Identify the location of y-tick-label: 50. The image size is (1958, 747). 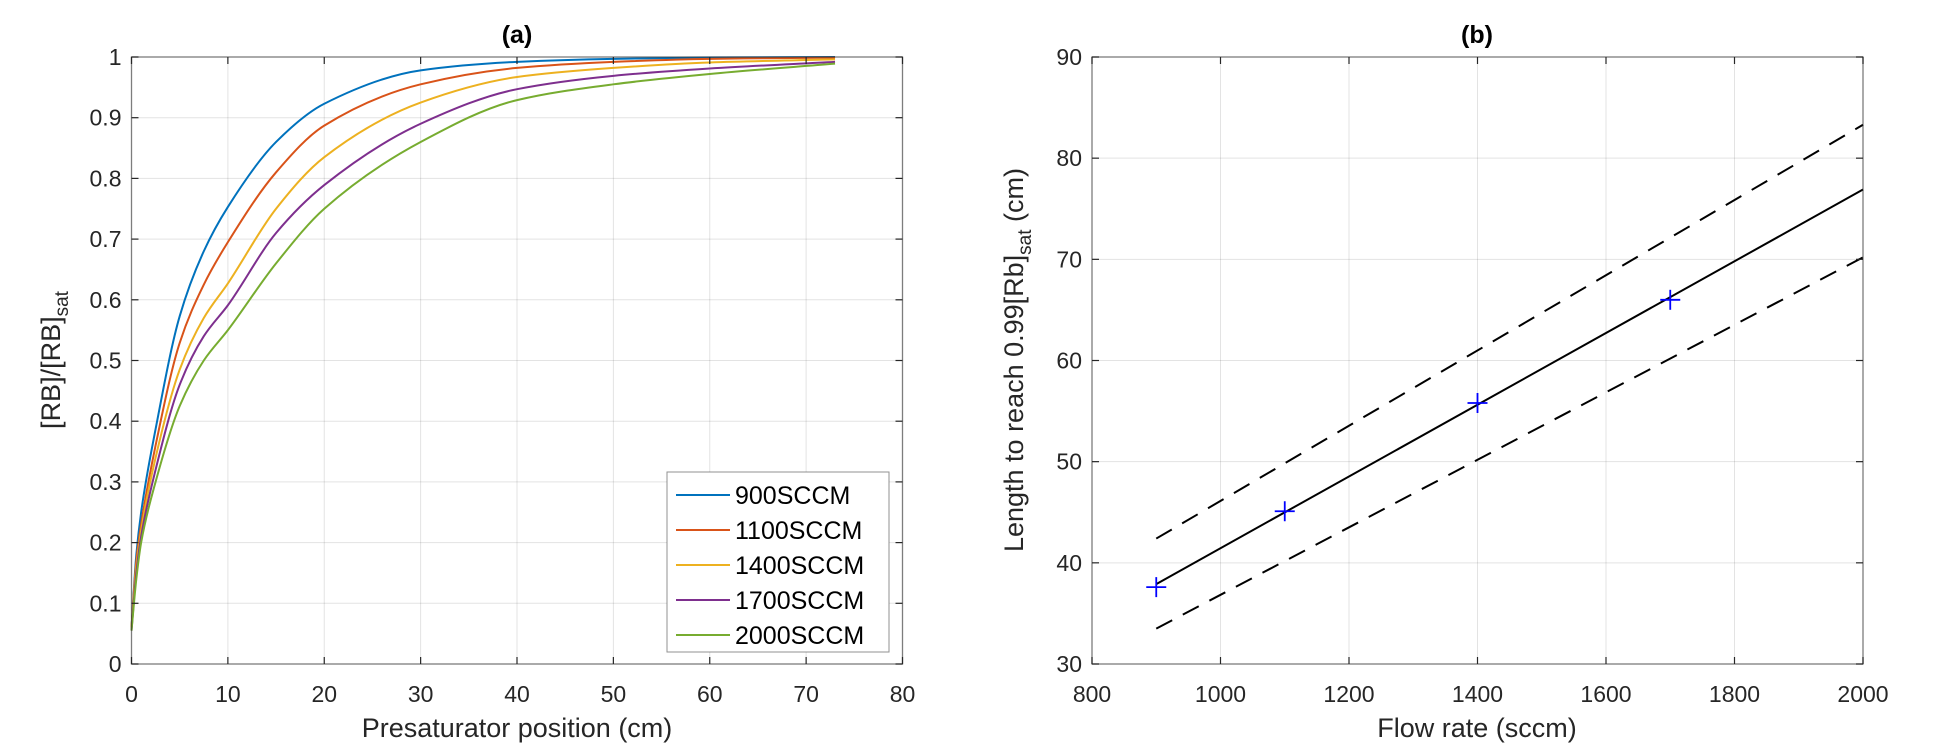
(1069, 462).